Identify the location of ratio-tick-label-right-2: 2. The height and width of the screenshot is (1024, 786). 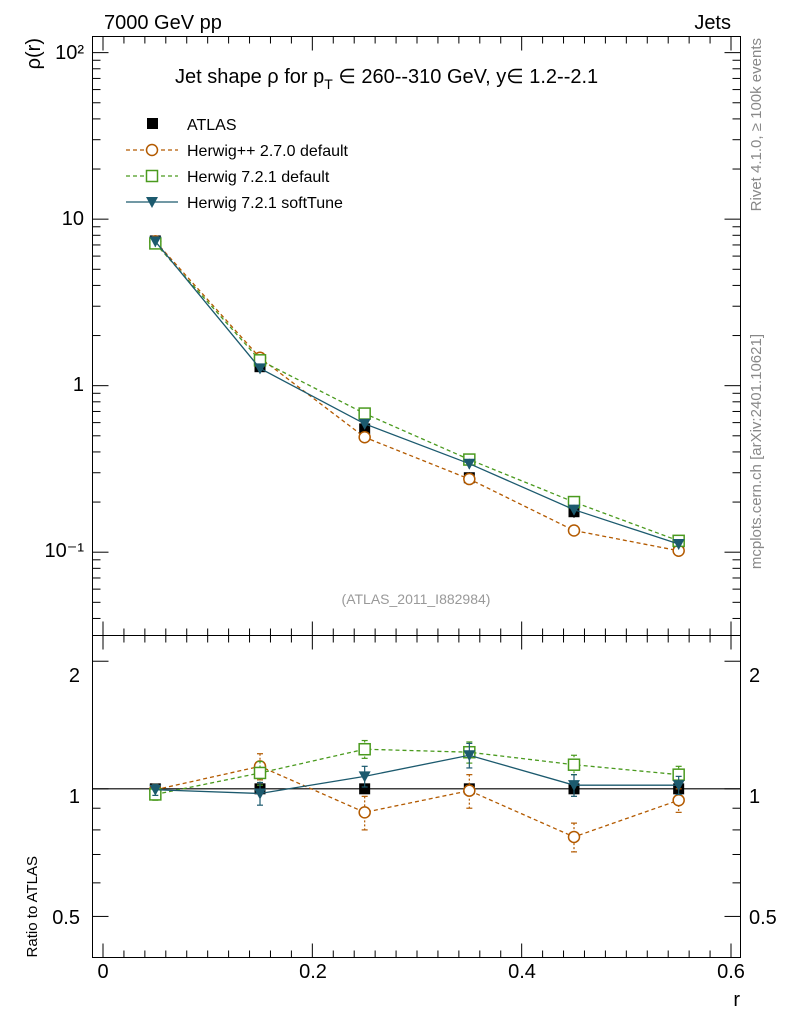
(754, 676).